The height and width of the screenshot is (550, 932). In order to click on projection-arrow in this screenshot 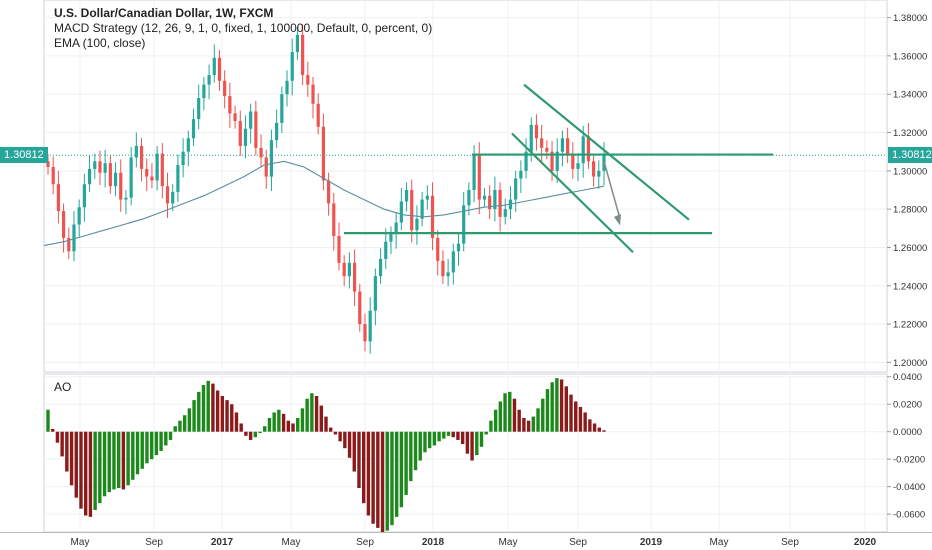, I will do `click(612, 190)`.